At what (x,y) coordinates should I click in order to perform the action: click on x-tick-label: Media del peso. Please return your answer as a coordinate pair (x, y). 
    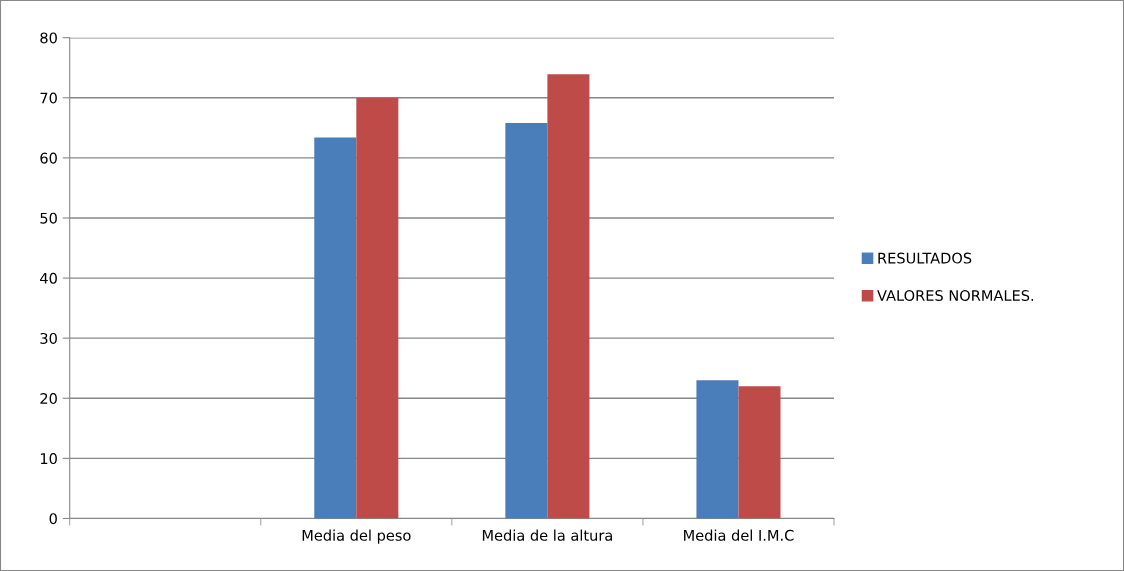
    Looking at the image, I should click on (356, 536).